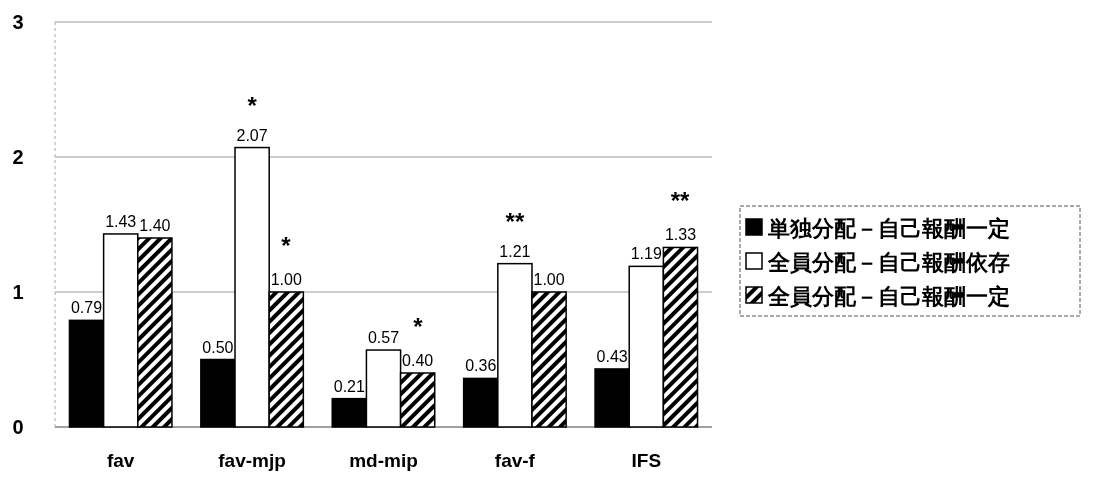  I want to click on data-label: 1.19, so click(646, 254).